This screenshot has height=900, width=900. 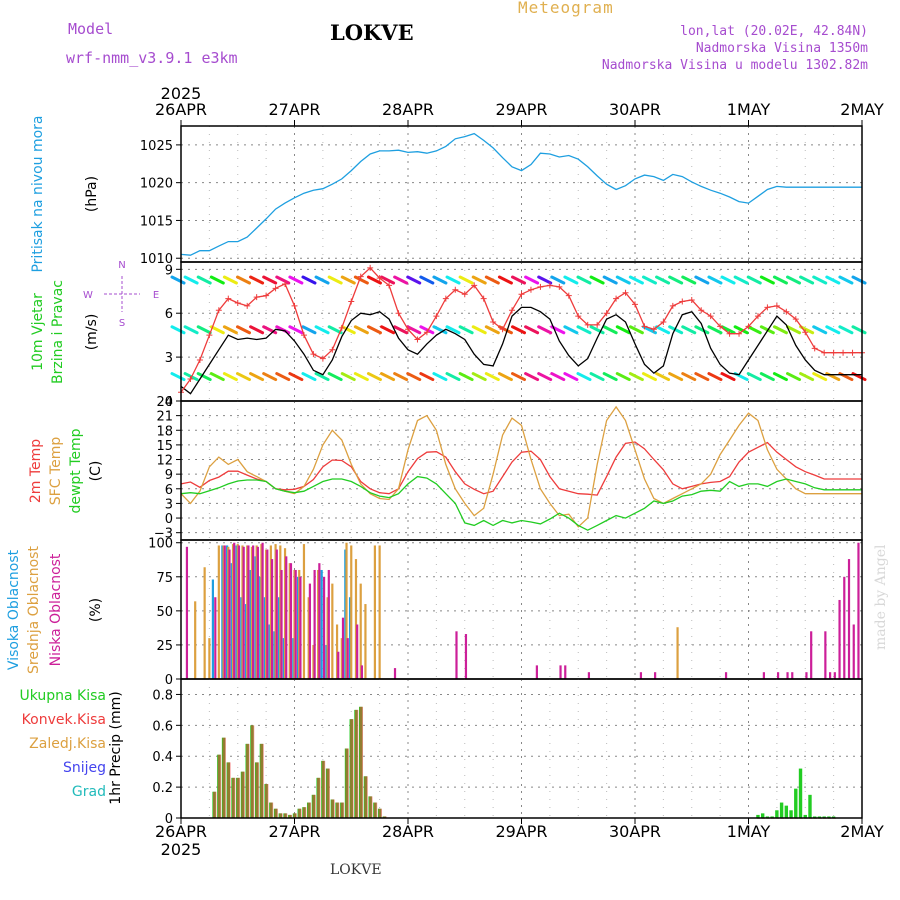 I want to click on x-tick-label-bottom: 27APR, so click(x=294, y=831).